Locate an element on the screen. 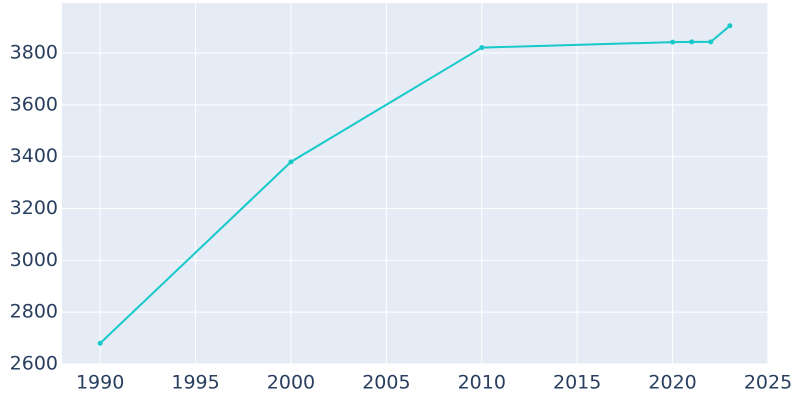  x-tick-label: 2015 is located at coordinates (577, 383).